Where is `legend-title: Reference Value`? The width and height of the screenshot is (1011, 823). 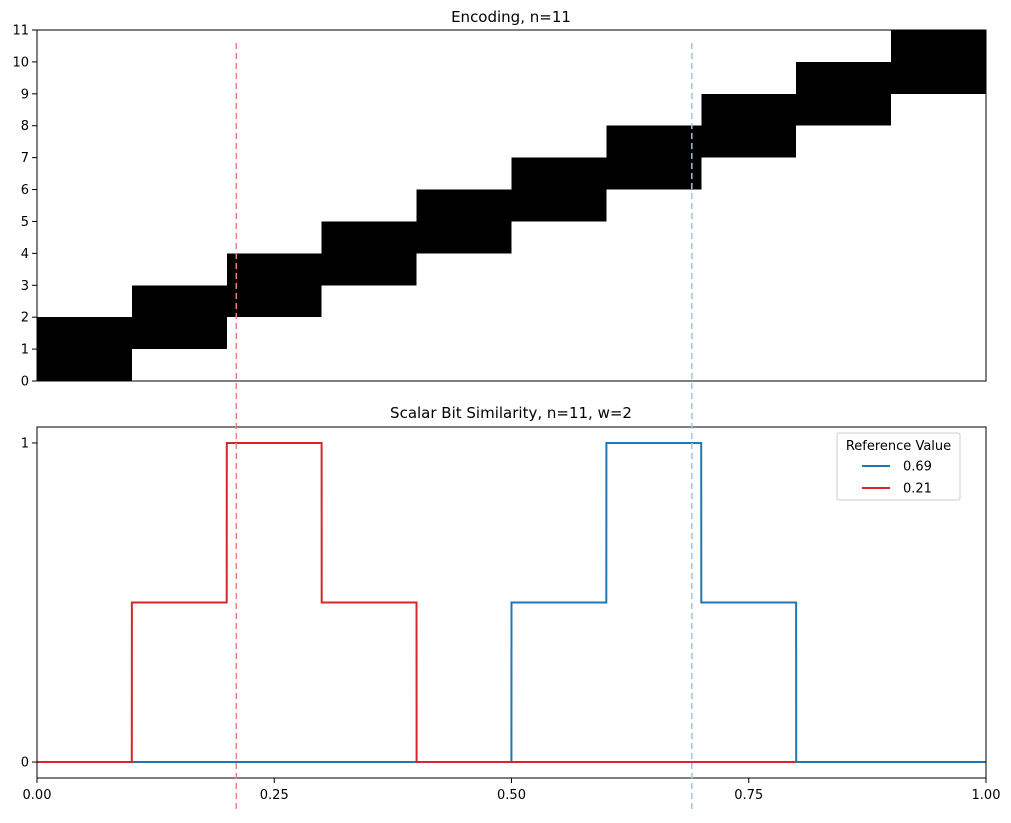
legend-title: Reference Value is located at coordinates (898, 446).